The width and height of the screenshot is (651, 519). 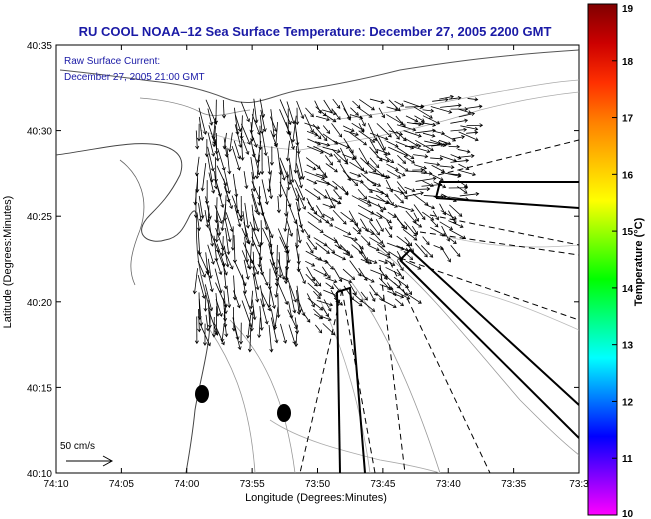 What do you see at coordinates (628, 62) in the screenshot?
I see `colorbar-tick-label: 18` at bounding box center [628, 62].